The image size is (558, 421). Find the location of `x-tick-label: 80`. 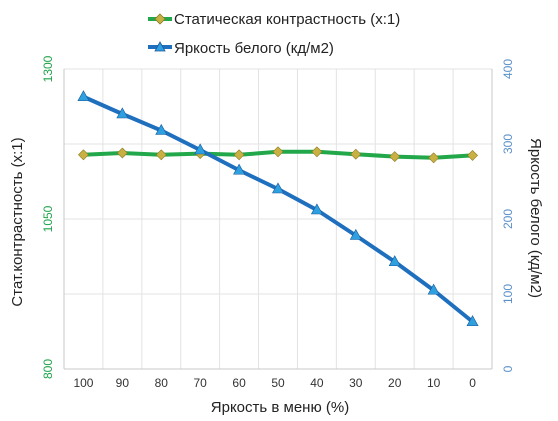

x-tick-label: 80 is located at coordinates (162, 383).